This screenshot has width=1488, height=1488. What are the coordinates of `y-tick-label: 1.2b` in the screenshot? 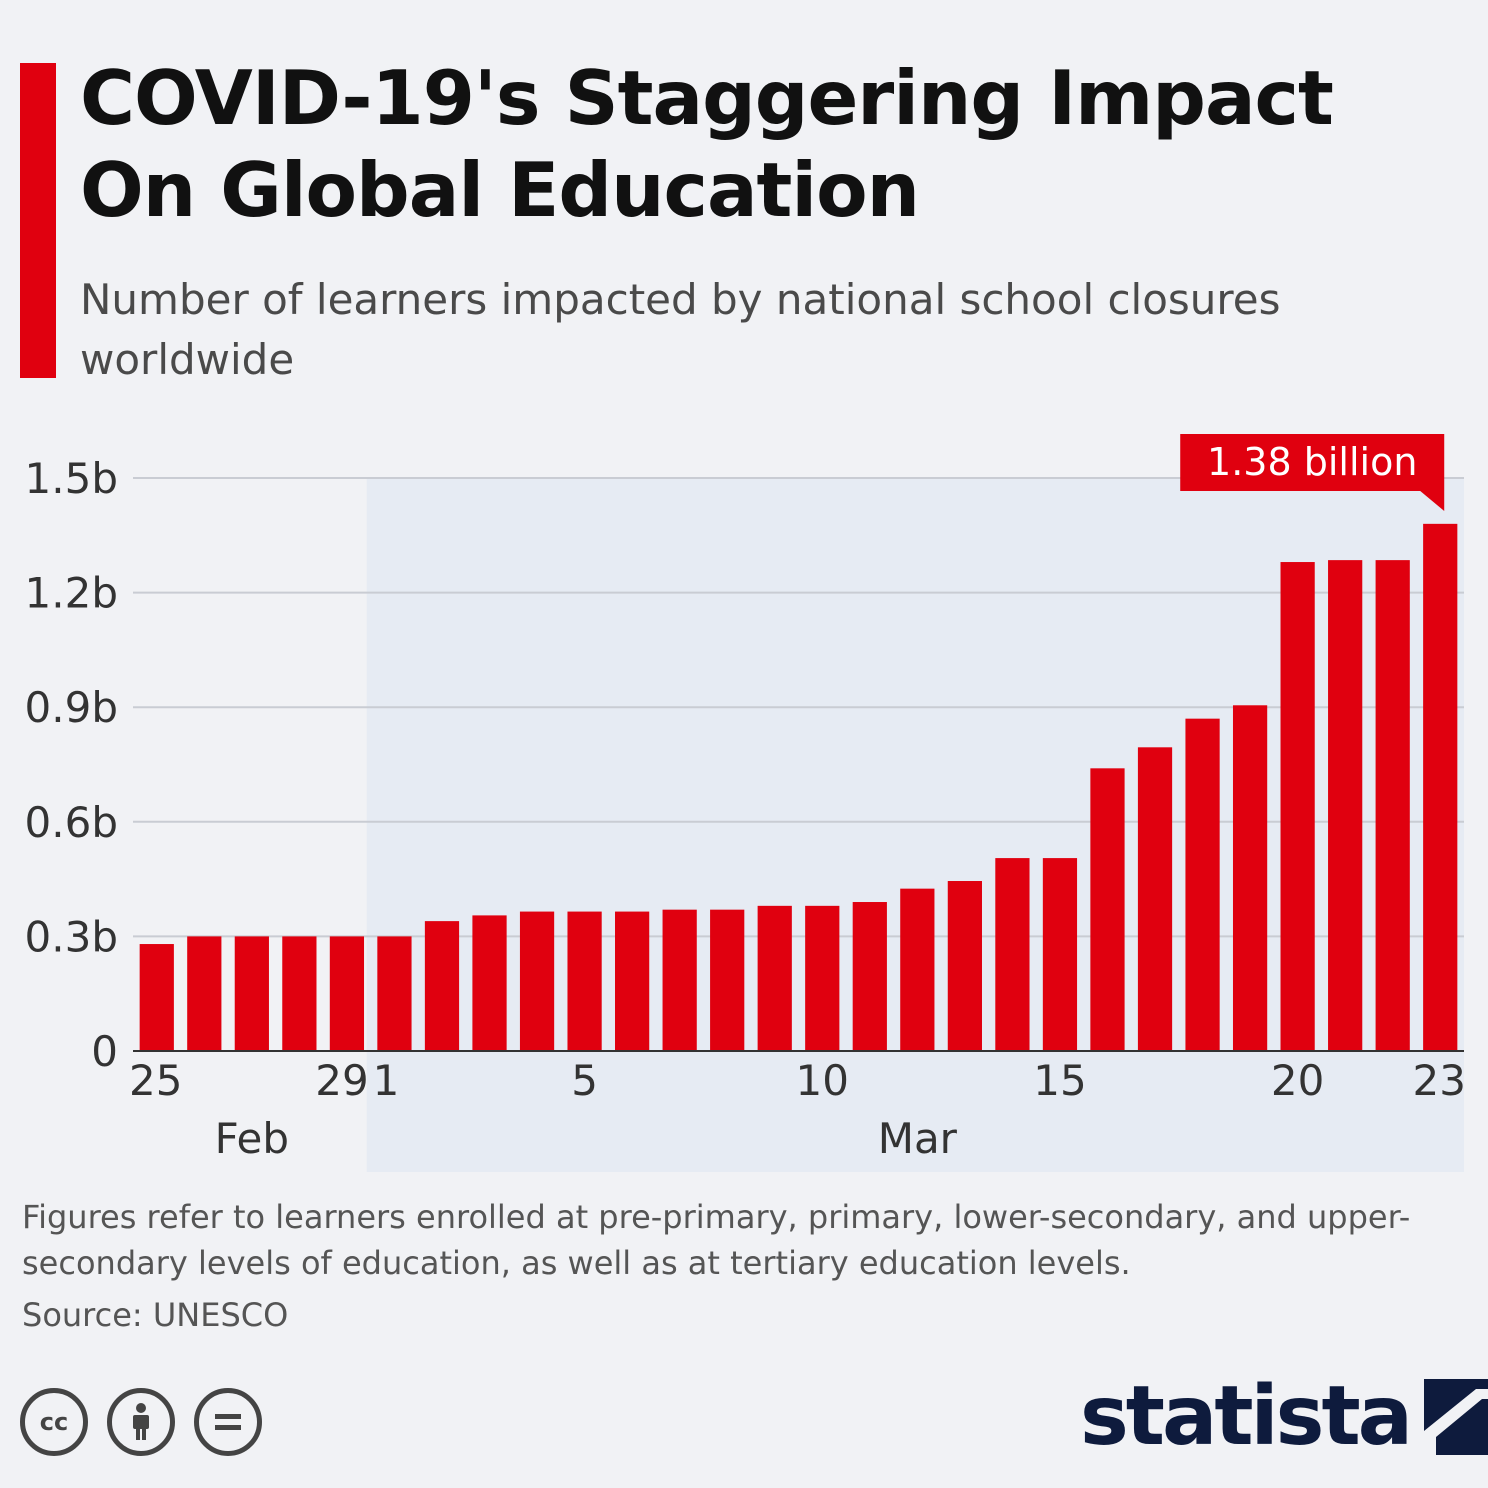 It's located at (71, 593).